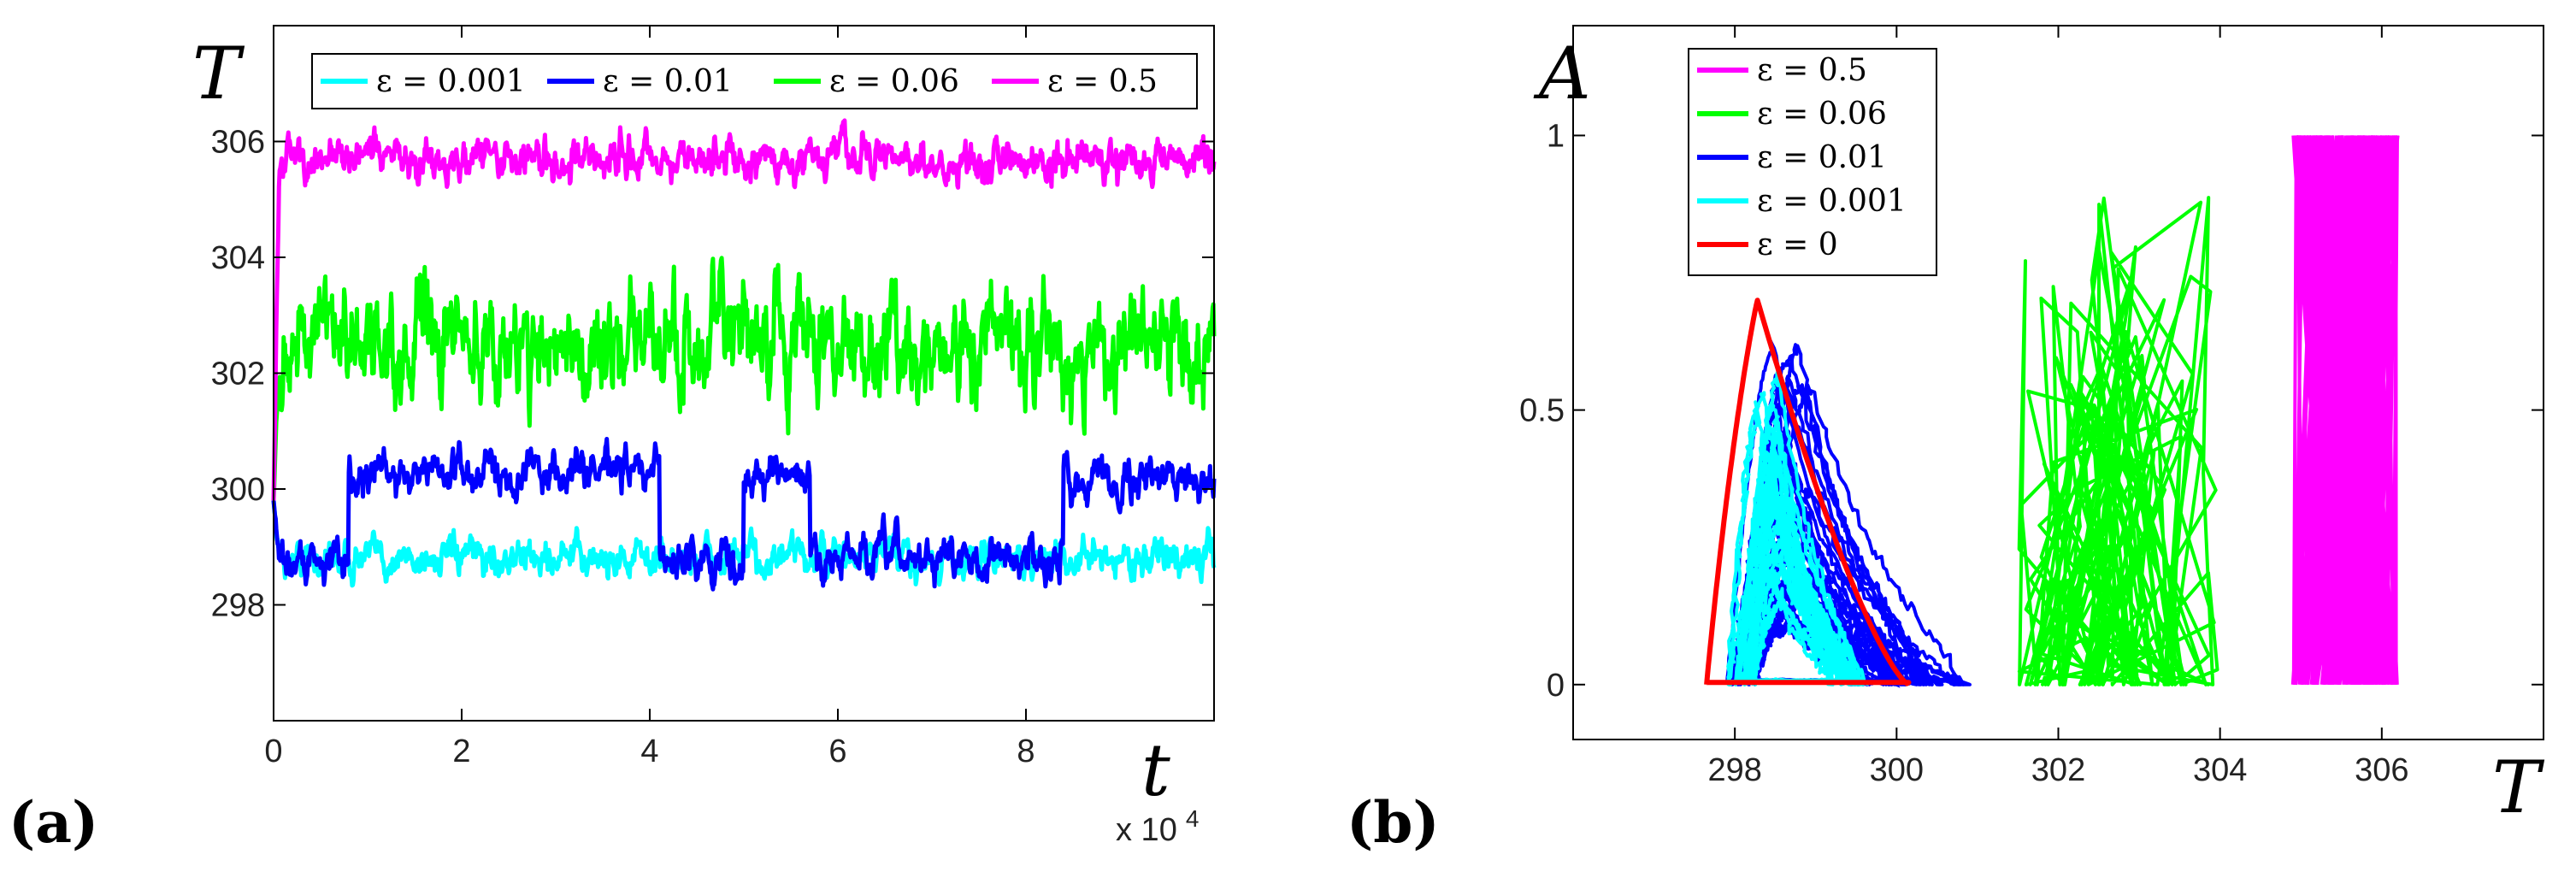  Describe the element at coordinates (1542, 411) in the screenshot. I see `b-ytick-label: 0.5` at that location.